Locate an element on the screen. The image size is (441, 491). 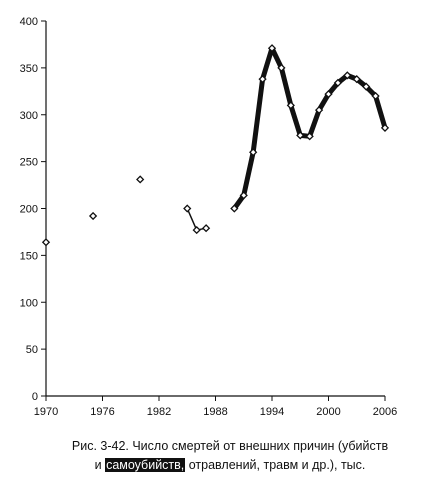
y-tick-label: 200 is located at coordinates (29, 210).